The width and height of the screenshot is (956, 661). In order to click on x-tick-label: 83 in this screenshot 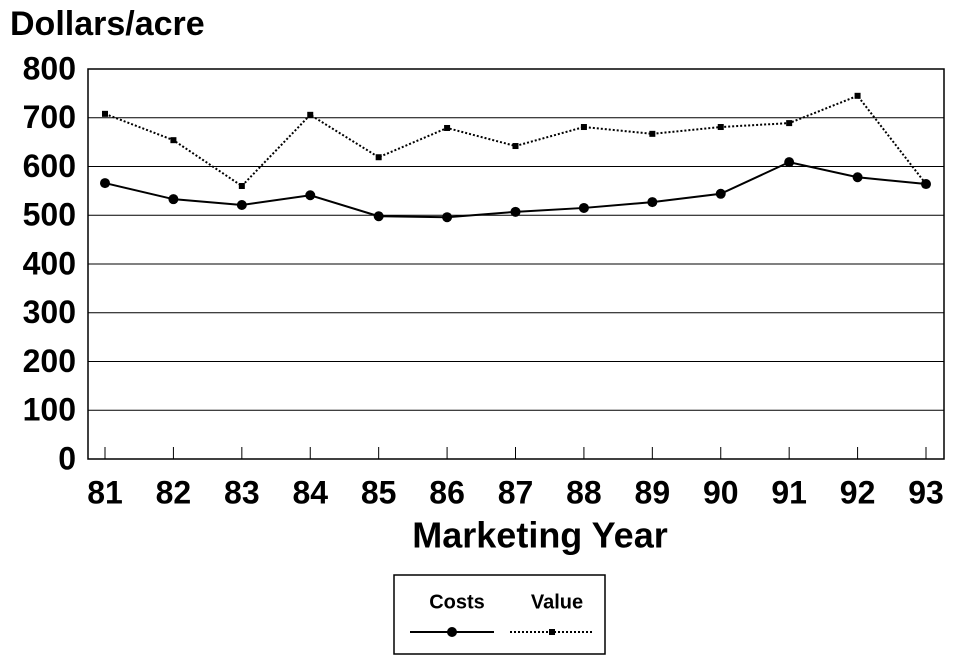, I will do `click(242, 492)`.